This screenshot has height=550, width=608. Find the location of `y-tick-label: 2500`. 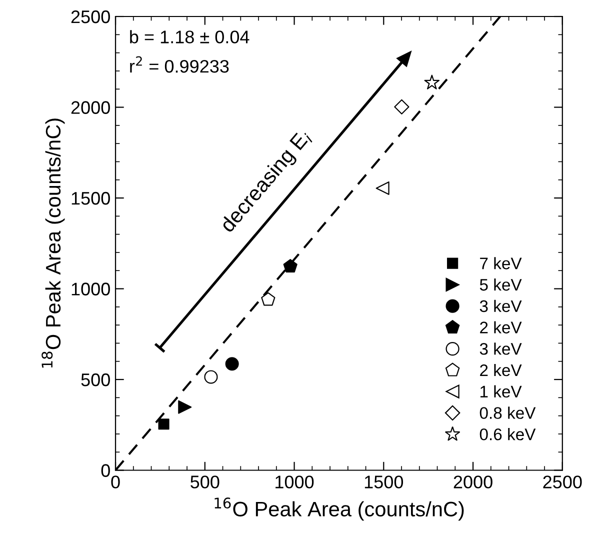

y-tick-label: 2500 is located at coordinates (90, 17).